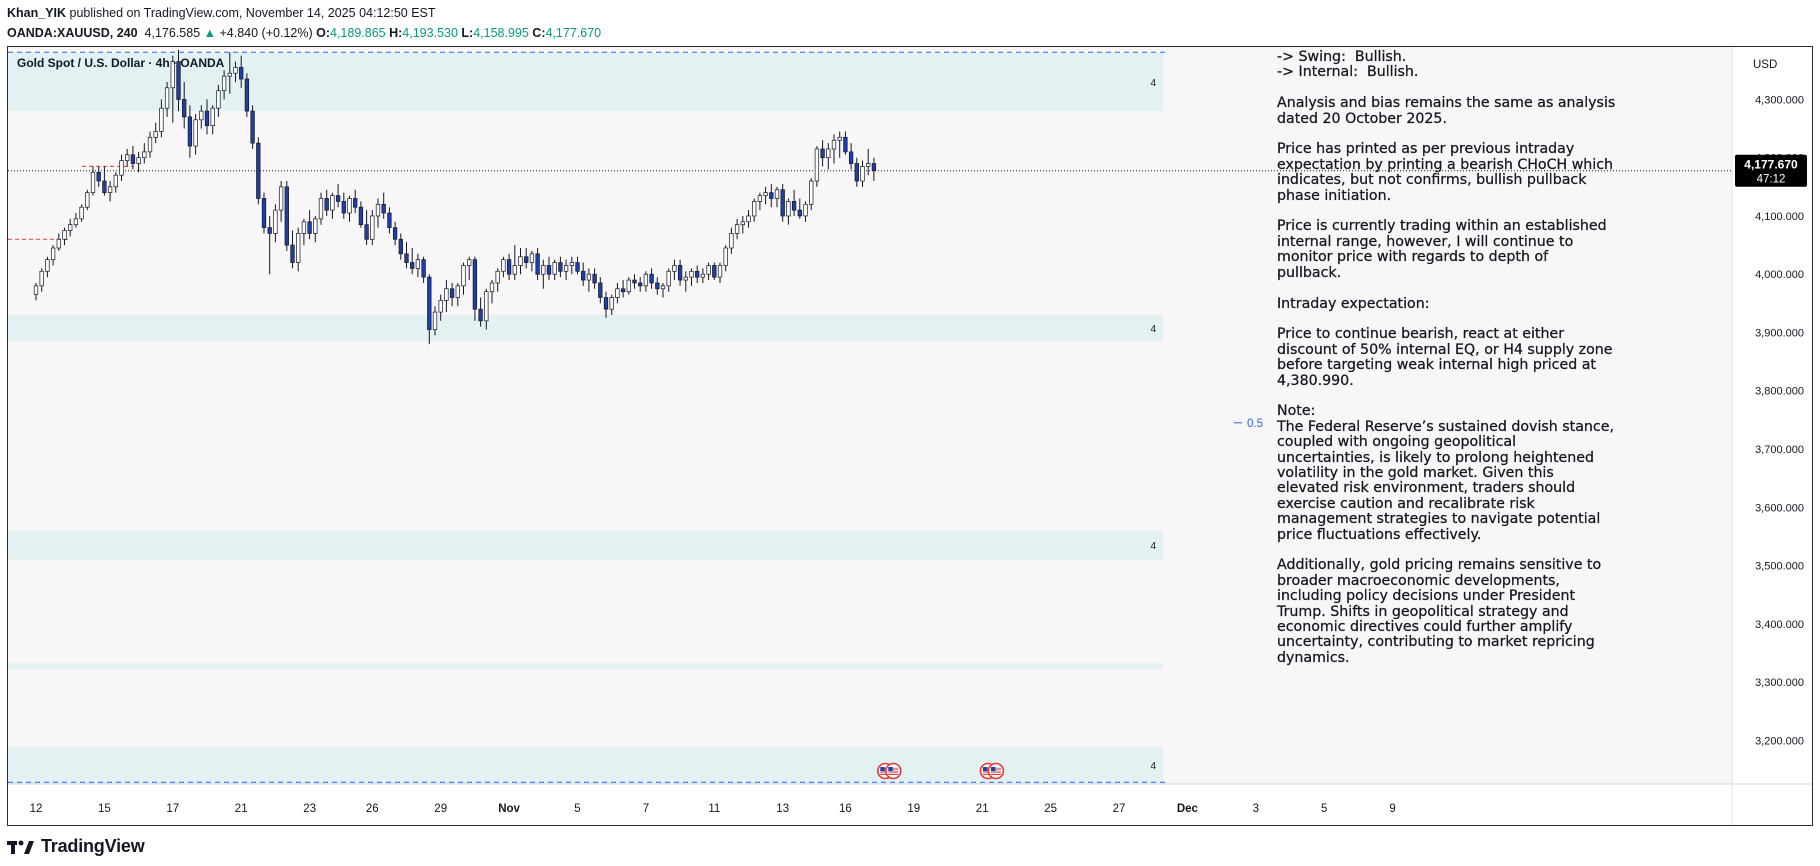 The width and height of the screenshot is (1820, 866). Describe the element at coordinates (585, 82) in the screenshot. I see `supply-zone-top` at that location.